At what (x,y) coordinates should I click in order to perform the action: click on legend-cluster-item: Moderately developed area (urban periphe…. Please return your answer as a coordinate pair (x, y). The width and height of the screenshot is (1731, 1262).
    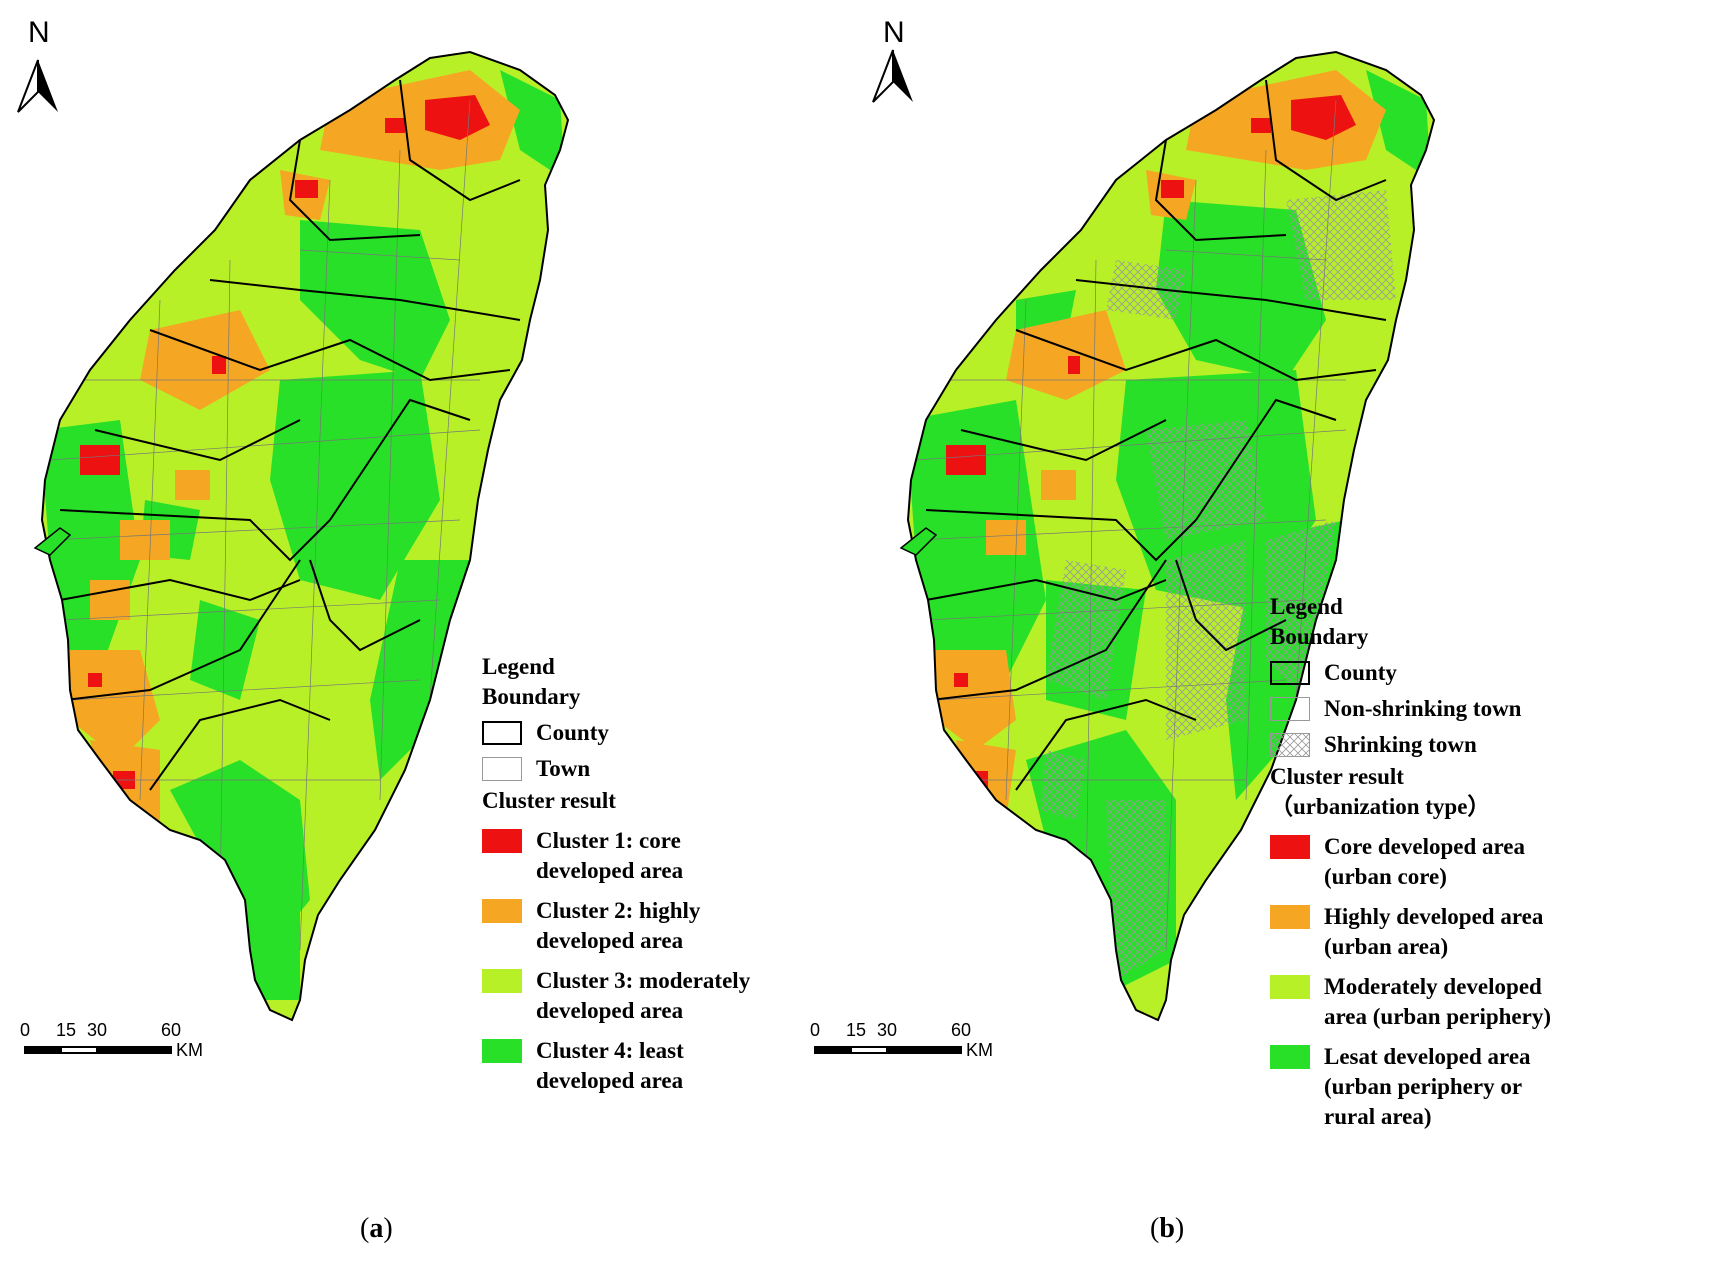
    Looking at the image, I should click on (1480, 1002).